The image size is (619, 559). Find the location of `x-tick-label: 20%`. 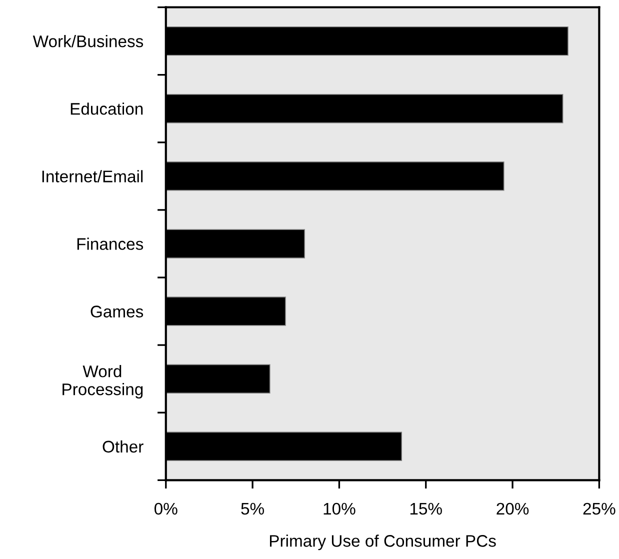

x-tick-label: 20% is located at coordinates (512, 508).